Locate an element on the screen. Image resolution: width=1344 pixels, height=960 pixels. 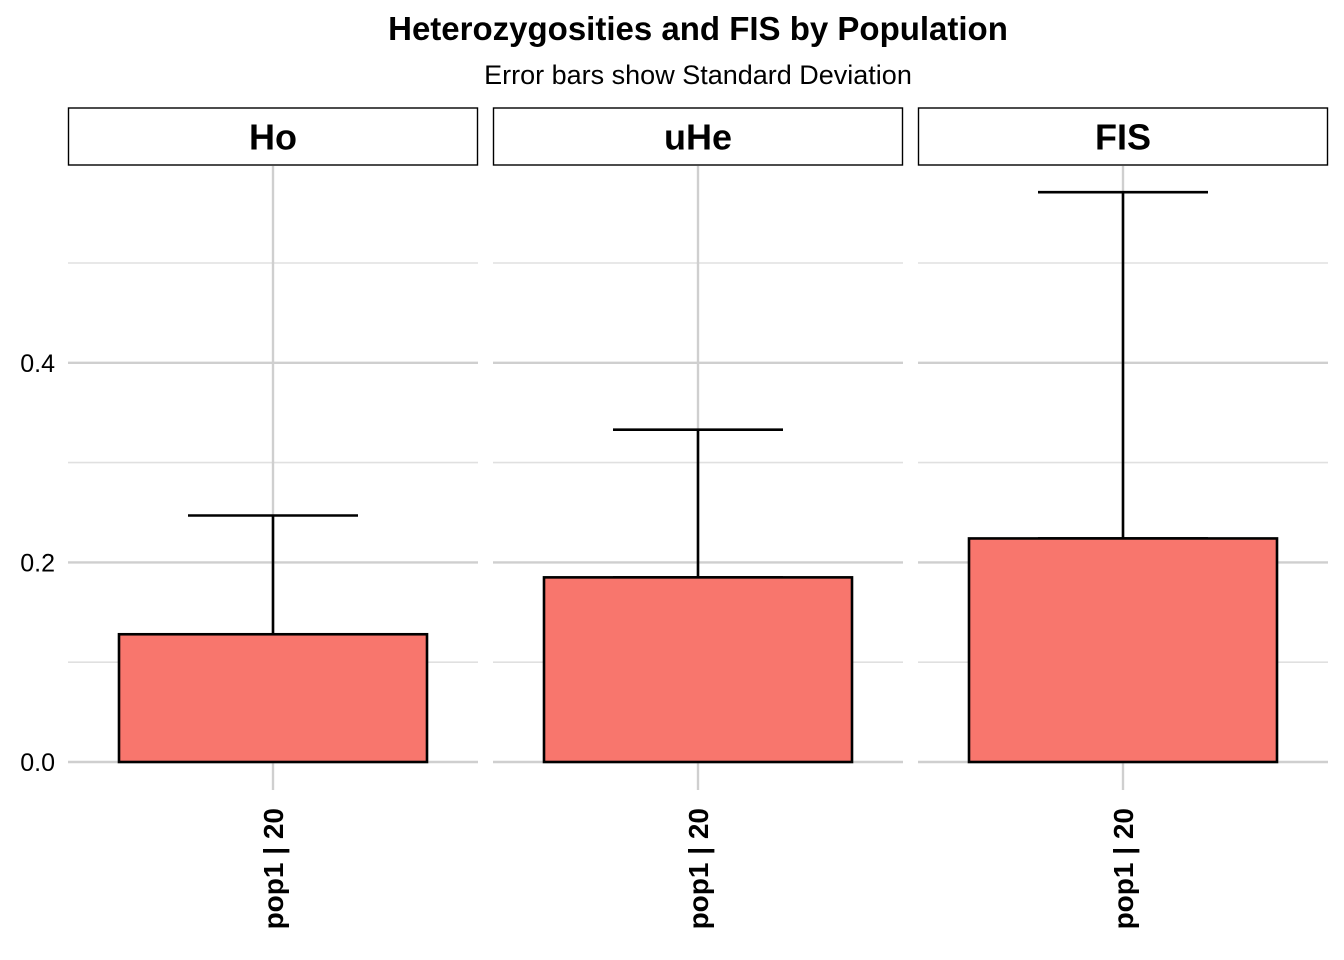
bar-uhe is located at coordinates (698, 670).